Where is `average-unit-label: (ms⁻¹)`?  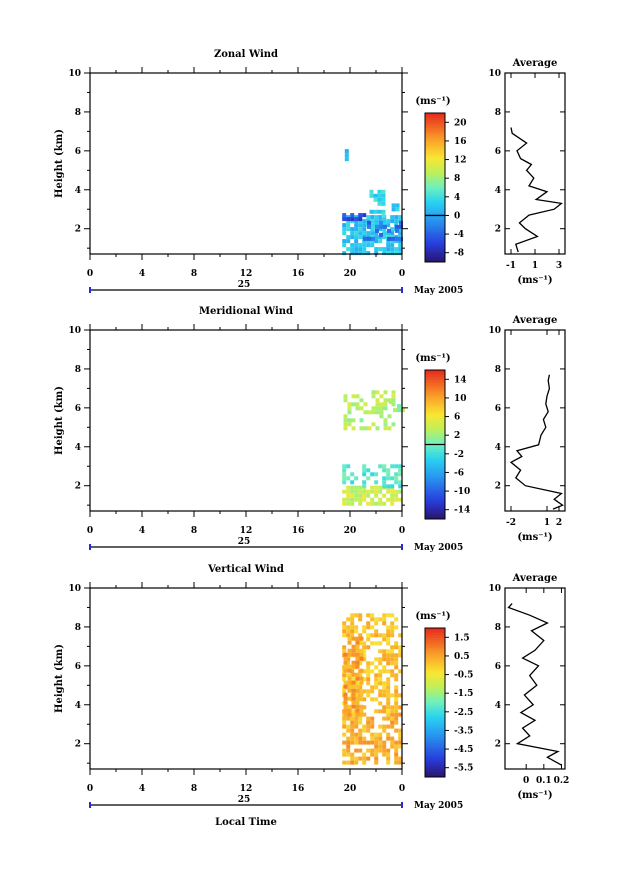 average-unit-label: (ms⁻¹) is located at coordinates (534, 280).